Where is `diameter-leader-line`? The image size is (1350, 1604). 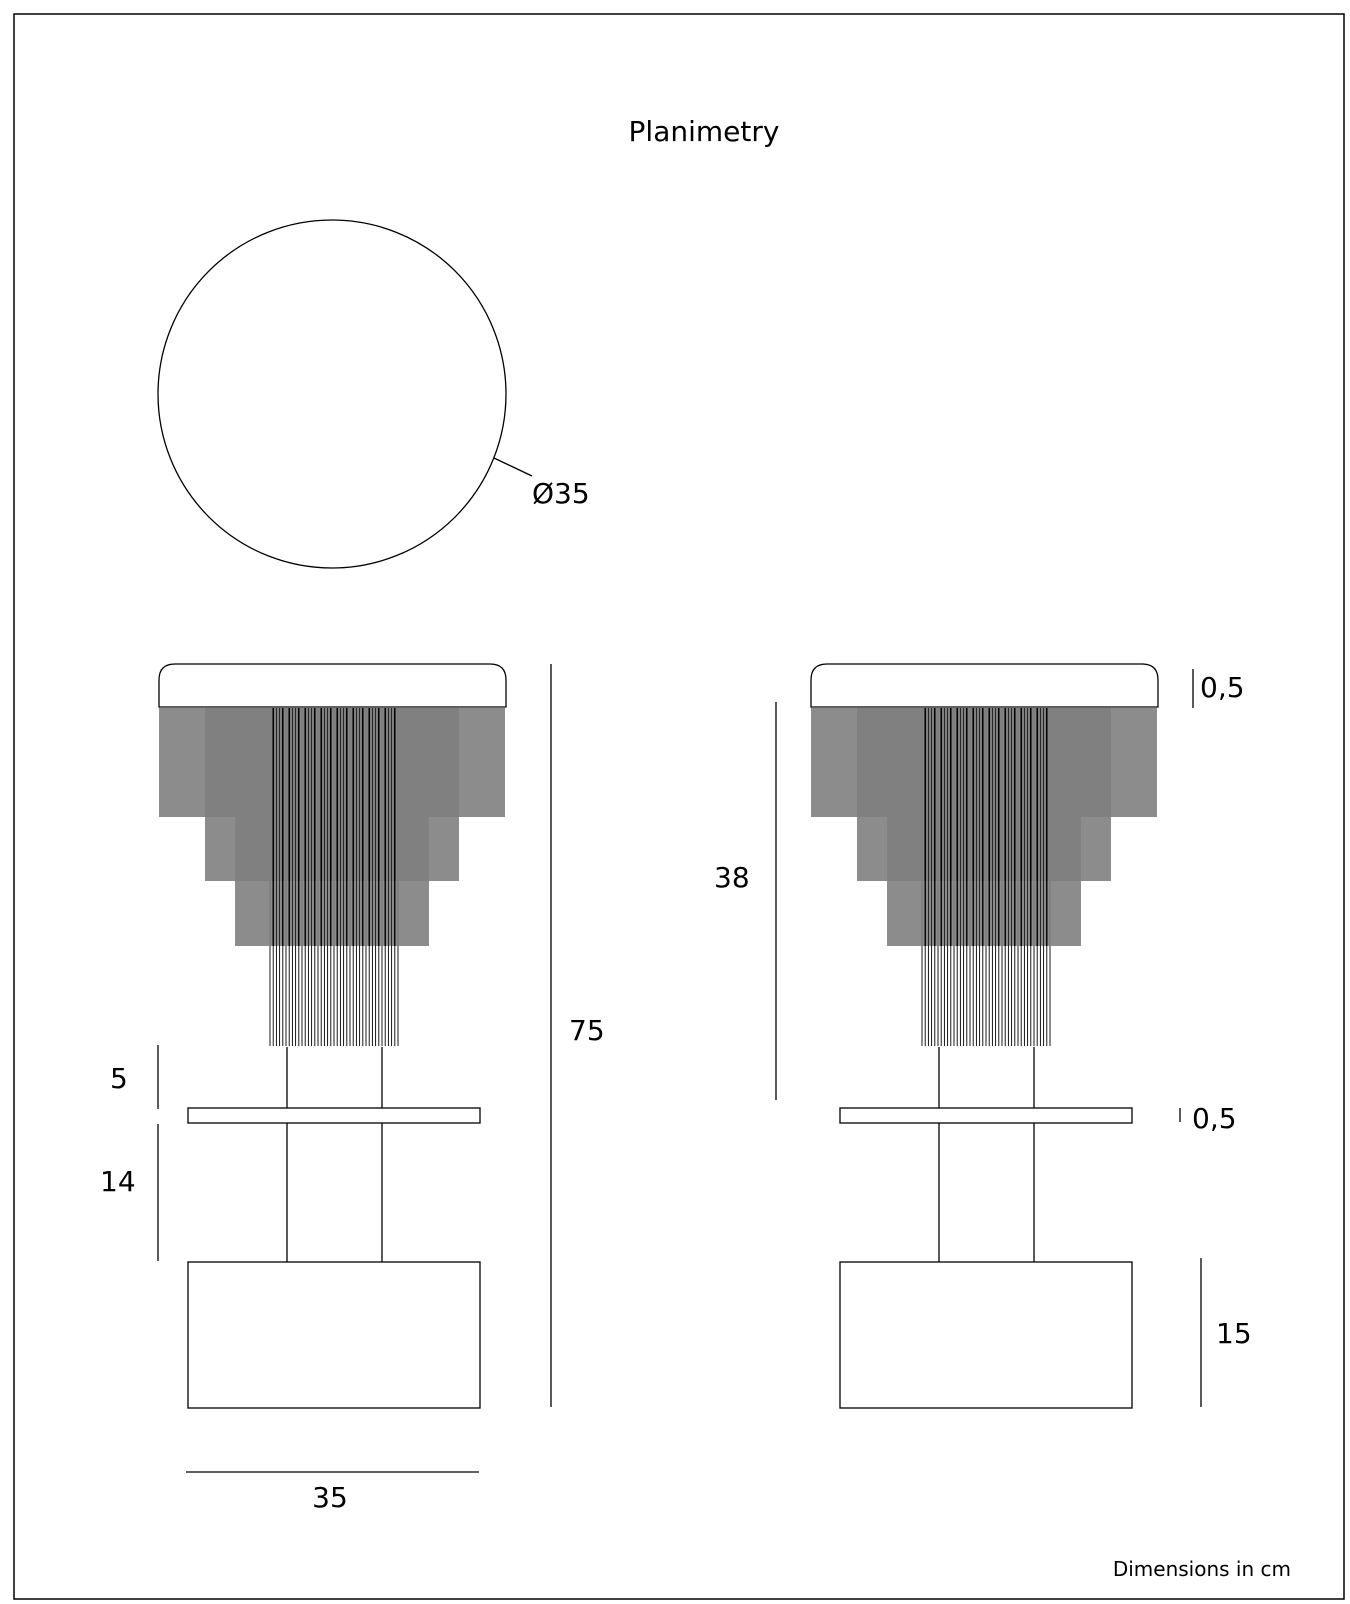 diameter-leader-line is located at coordinates (513, 467).